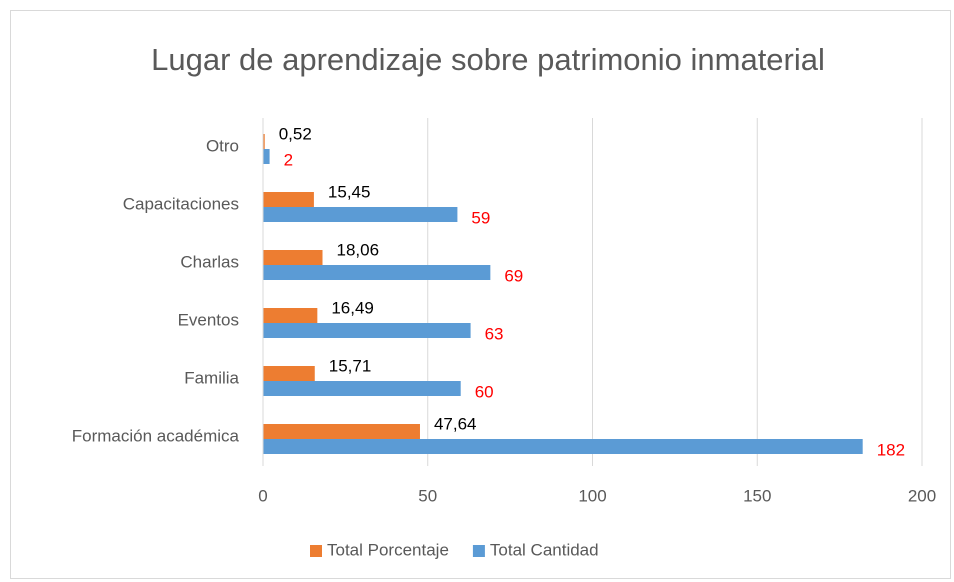  What do you see at coordinates (352, 307) in the screenshot?
I see `data-label: 16,49` at bounding box center [352, 307].